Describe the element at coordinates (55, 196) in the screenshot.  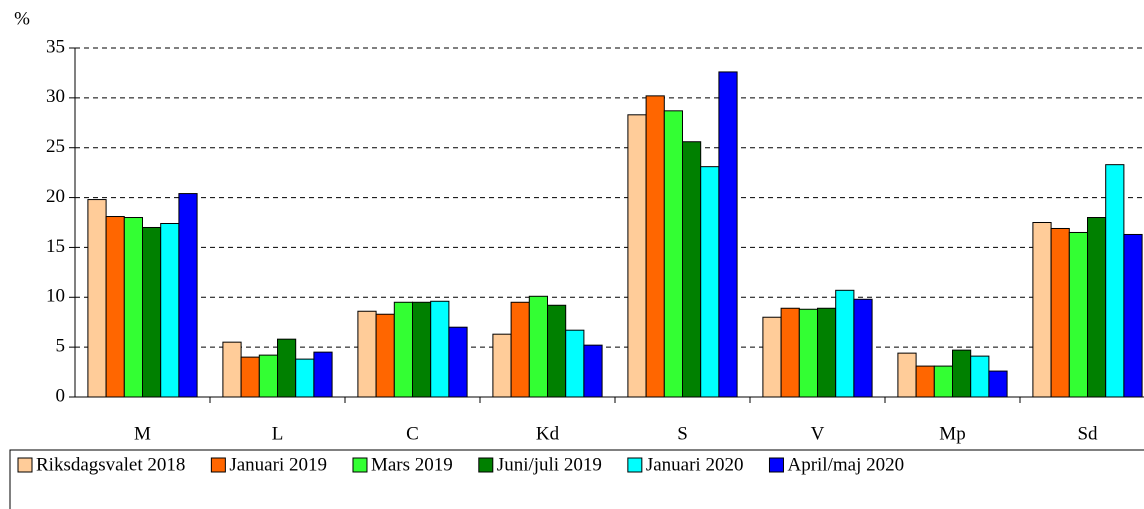
I see `y-tick-label: 20` at that location.